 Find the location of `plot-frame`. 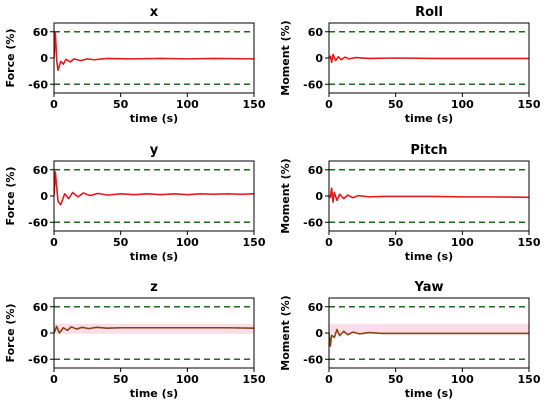

plot-frame is located at coordinates (154, 196).